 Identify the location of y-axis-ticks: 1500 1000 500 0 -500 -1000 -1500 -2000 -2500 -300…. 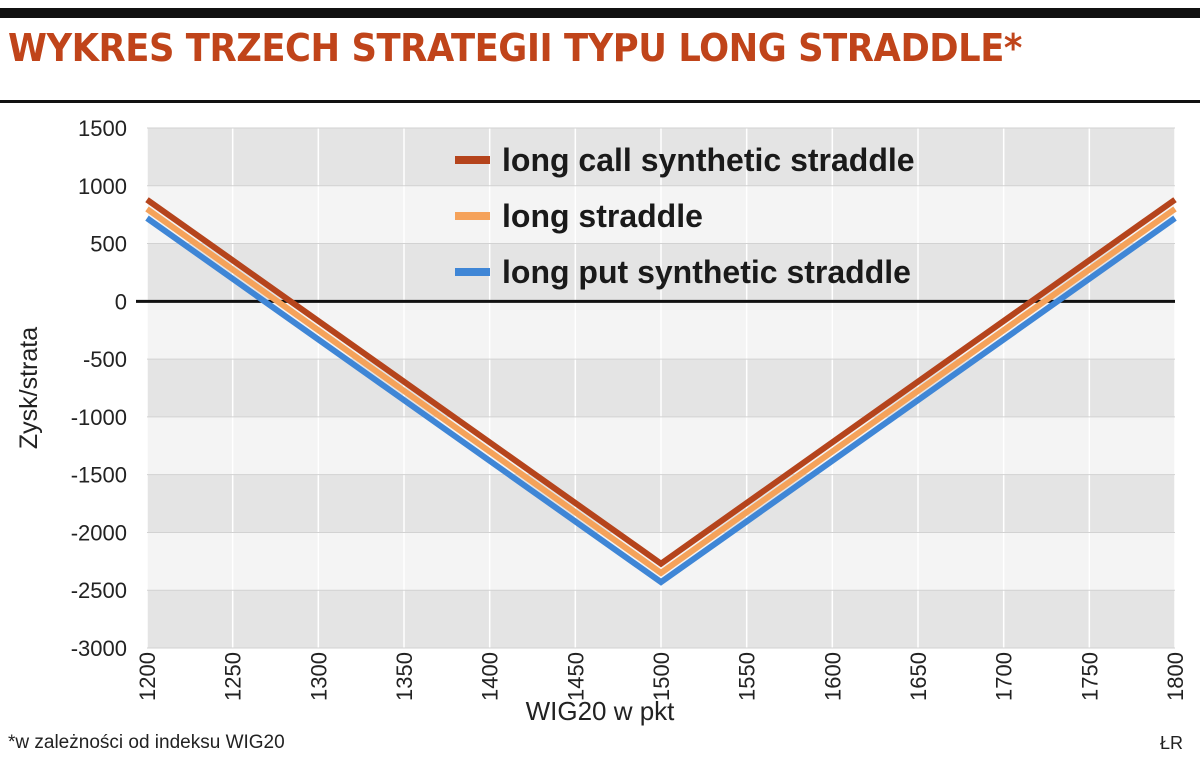
(99, 388).